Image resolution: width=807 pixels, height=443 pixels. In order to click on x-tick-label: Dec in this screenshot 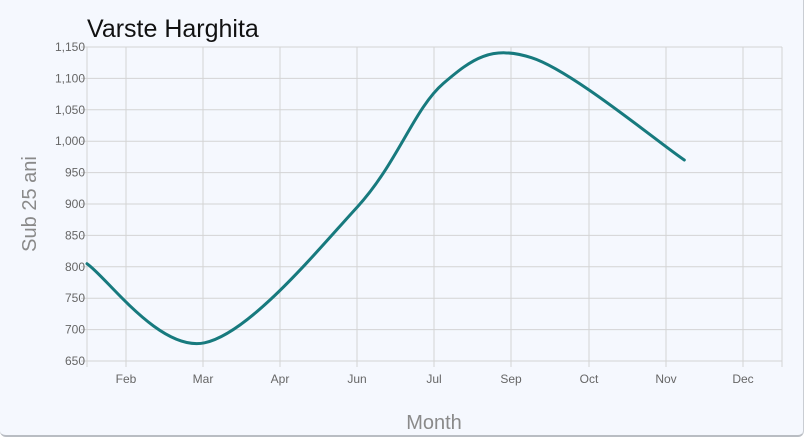, I will do `click(742, 379)`.